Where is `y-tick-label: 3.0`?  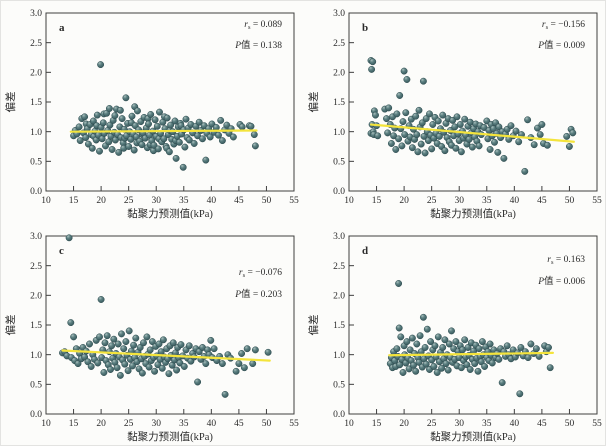
y-tick-label: 3.0 is located at coordinates (339, 237).